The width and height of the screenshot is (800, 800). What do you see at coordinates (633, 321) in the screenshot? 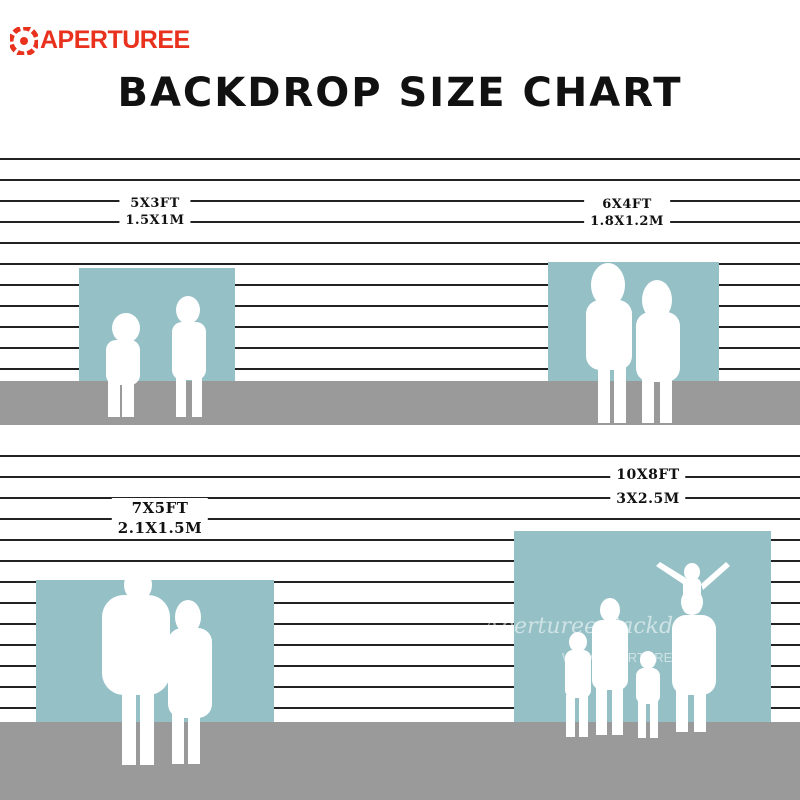
I see `backdrop-6x4` at bounding box center [633, 321].